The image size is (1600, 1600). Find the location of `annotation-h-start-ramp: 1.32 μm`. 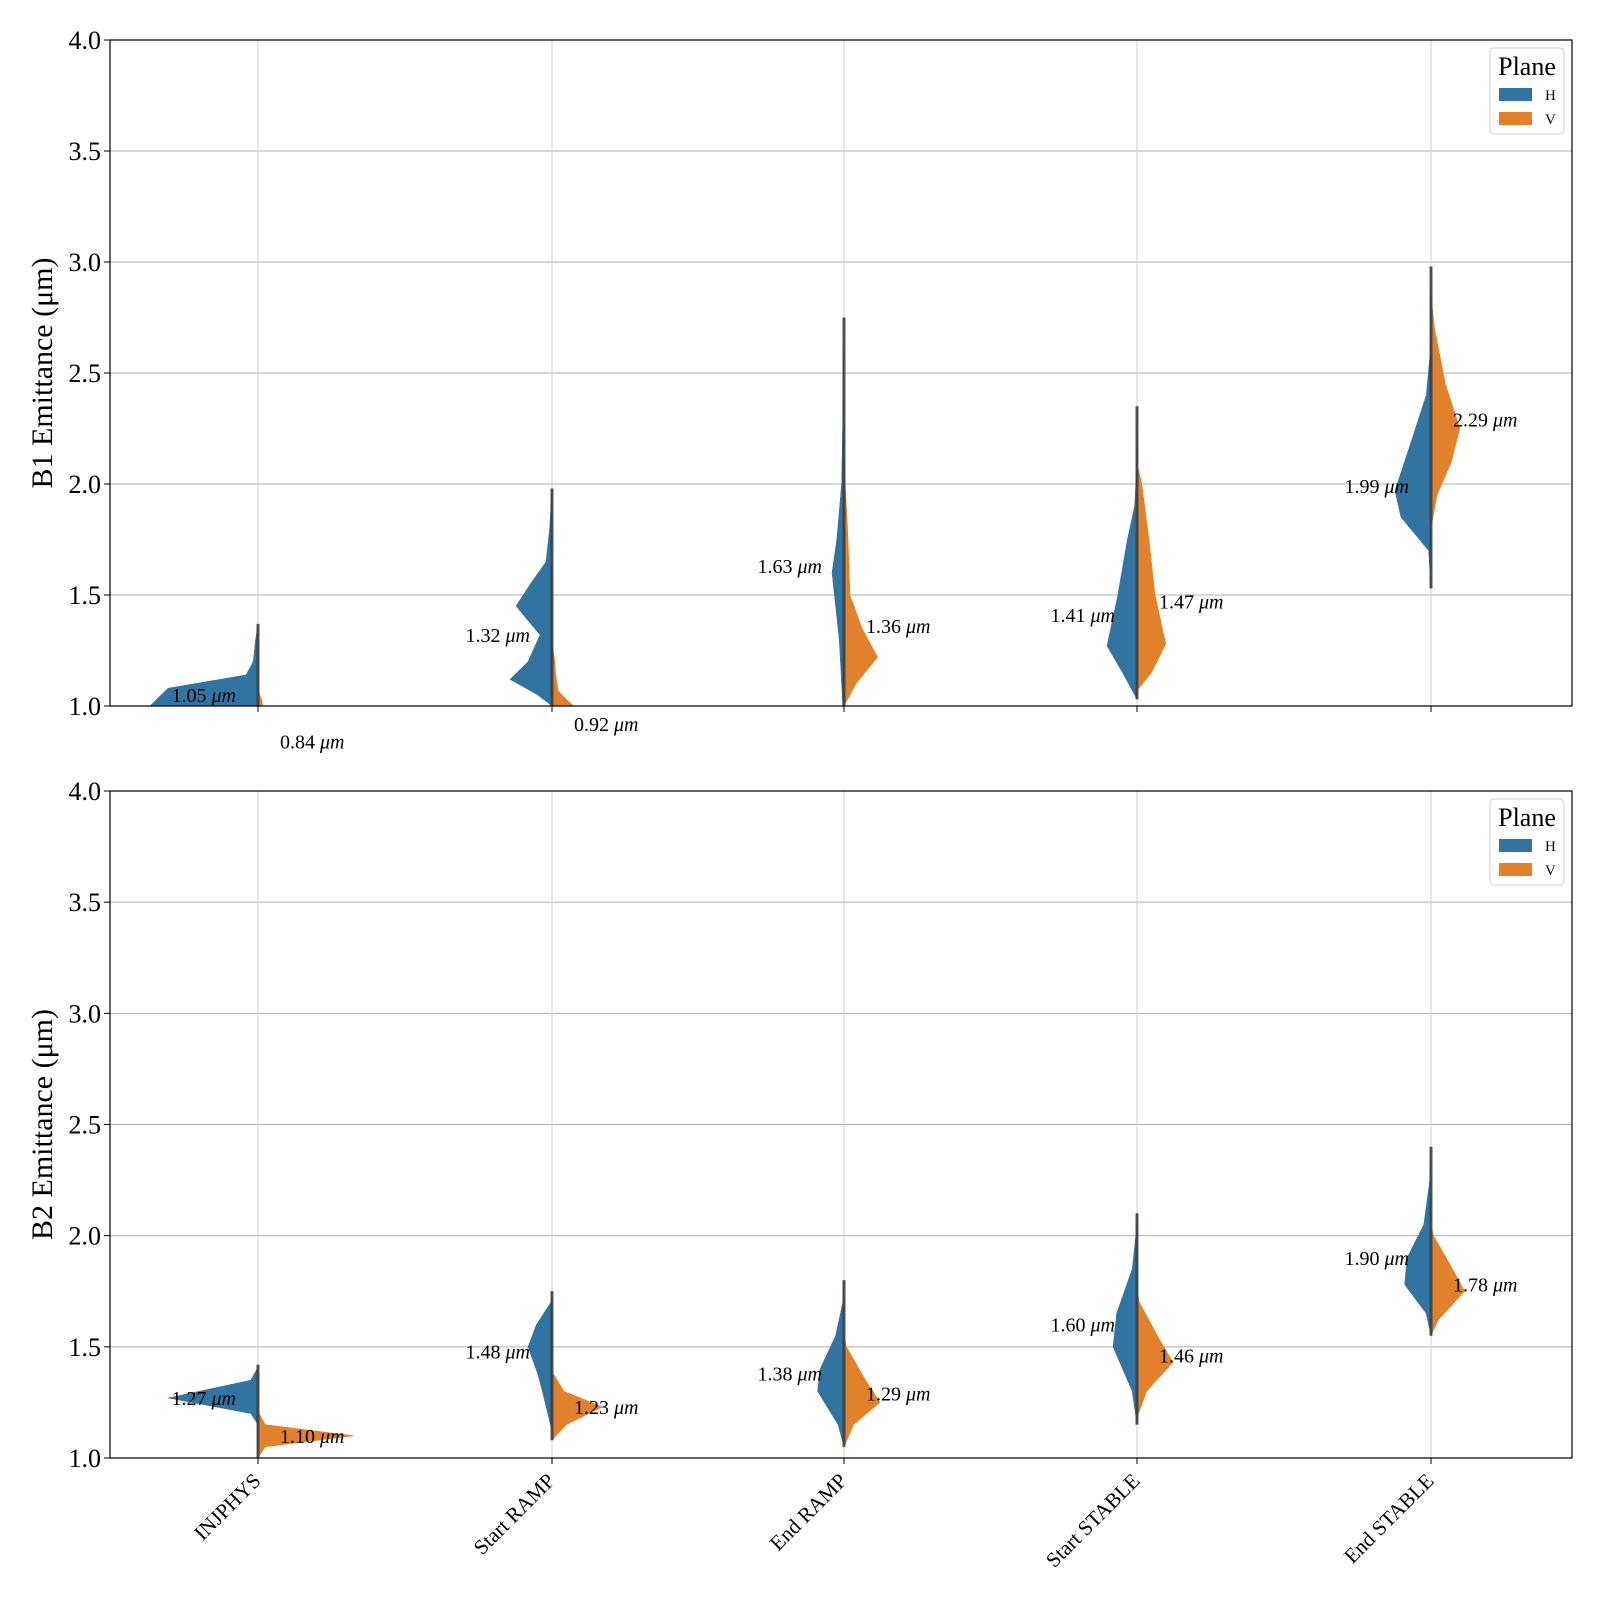

annotation-h-start-ramp: 1.32 μm is located at coordinates (498, 636).